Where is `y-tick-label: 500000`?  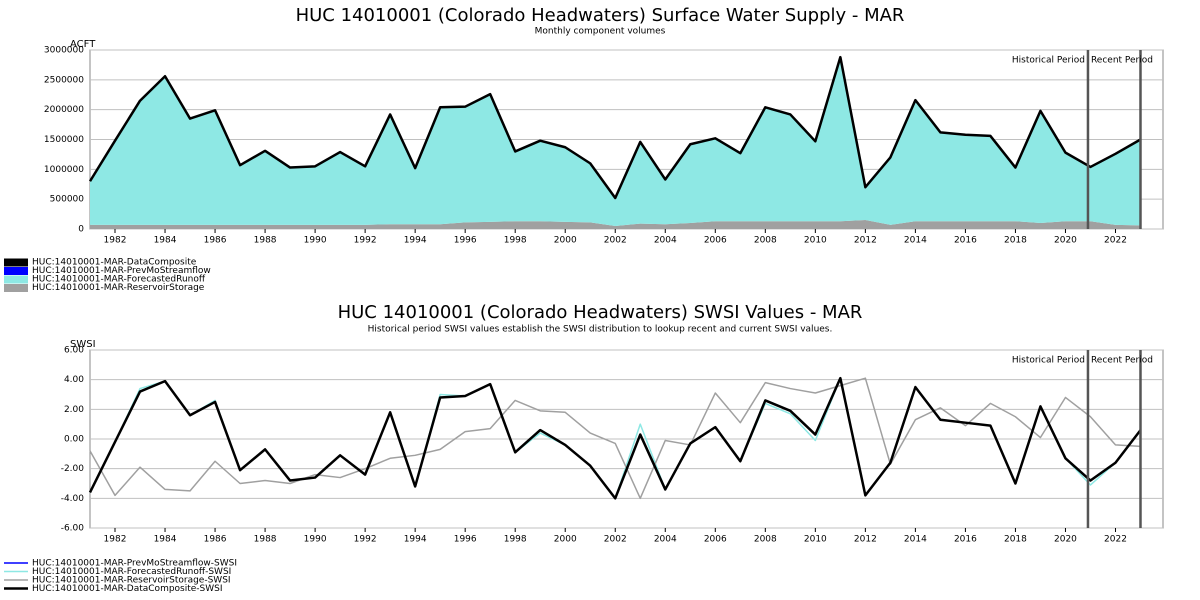 y-tick-label: 500000 is located at coordinates (67, 200).